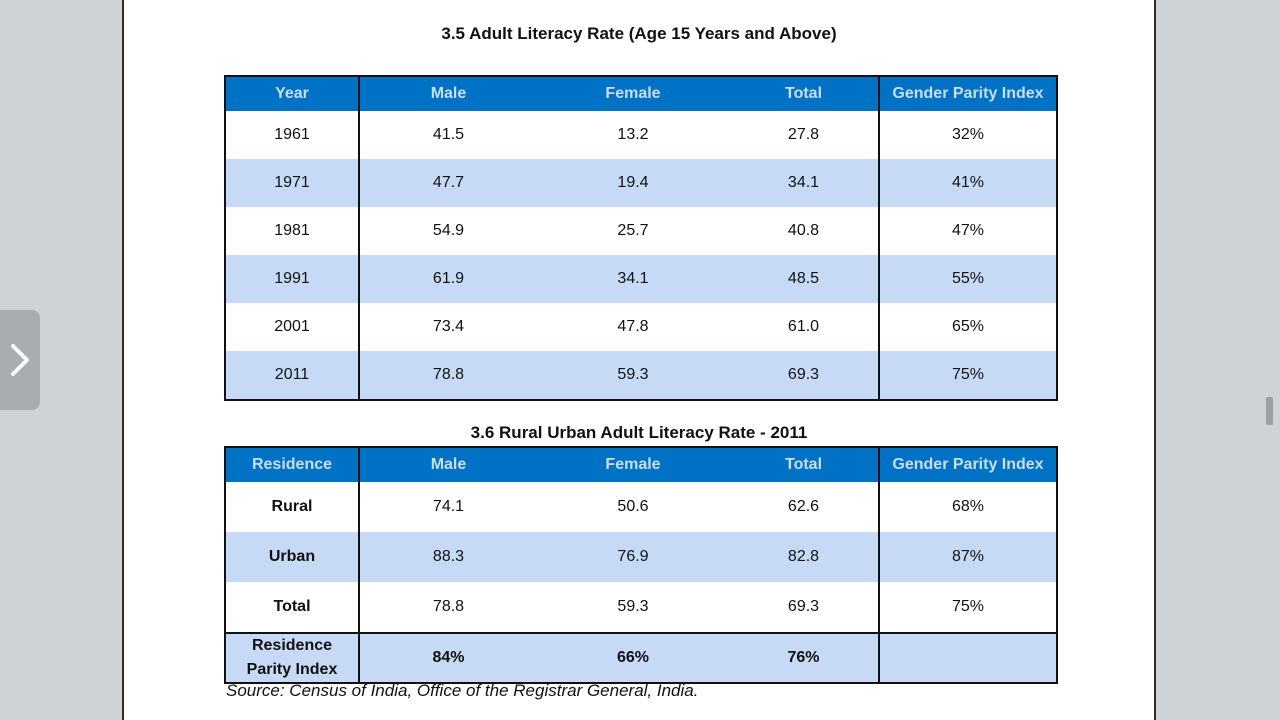 Image resolution: width=1280 pixels, height=720 pixels. What do you see at coordinates (804, 507) in the screenshot?
I see `table-cell: 62.6` at bounding box center [804, 507].